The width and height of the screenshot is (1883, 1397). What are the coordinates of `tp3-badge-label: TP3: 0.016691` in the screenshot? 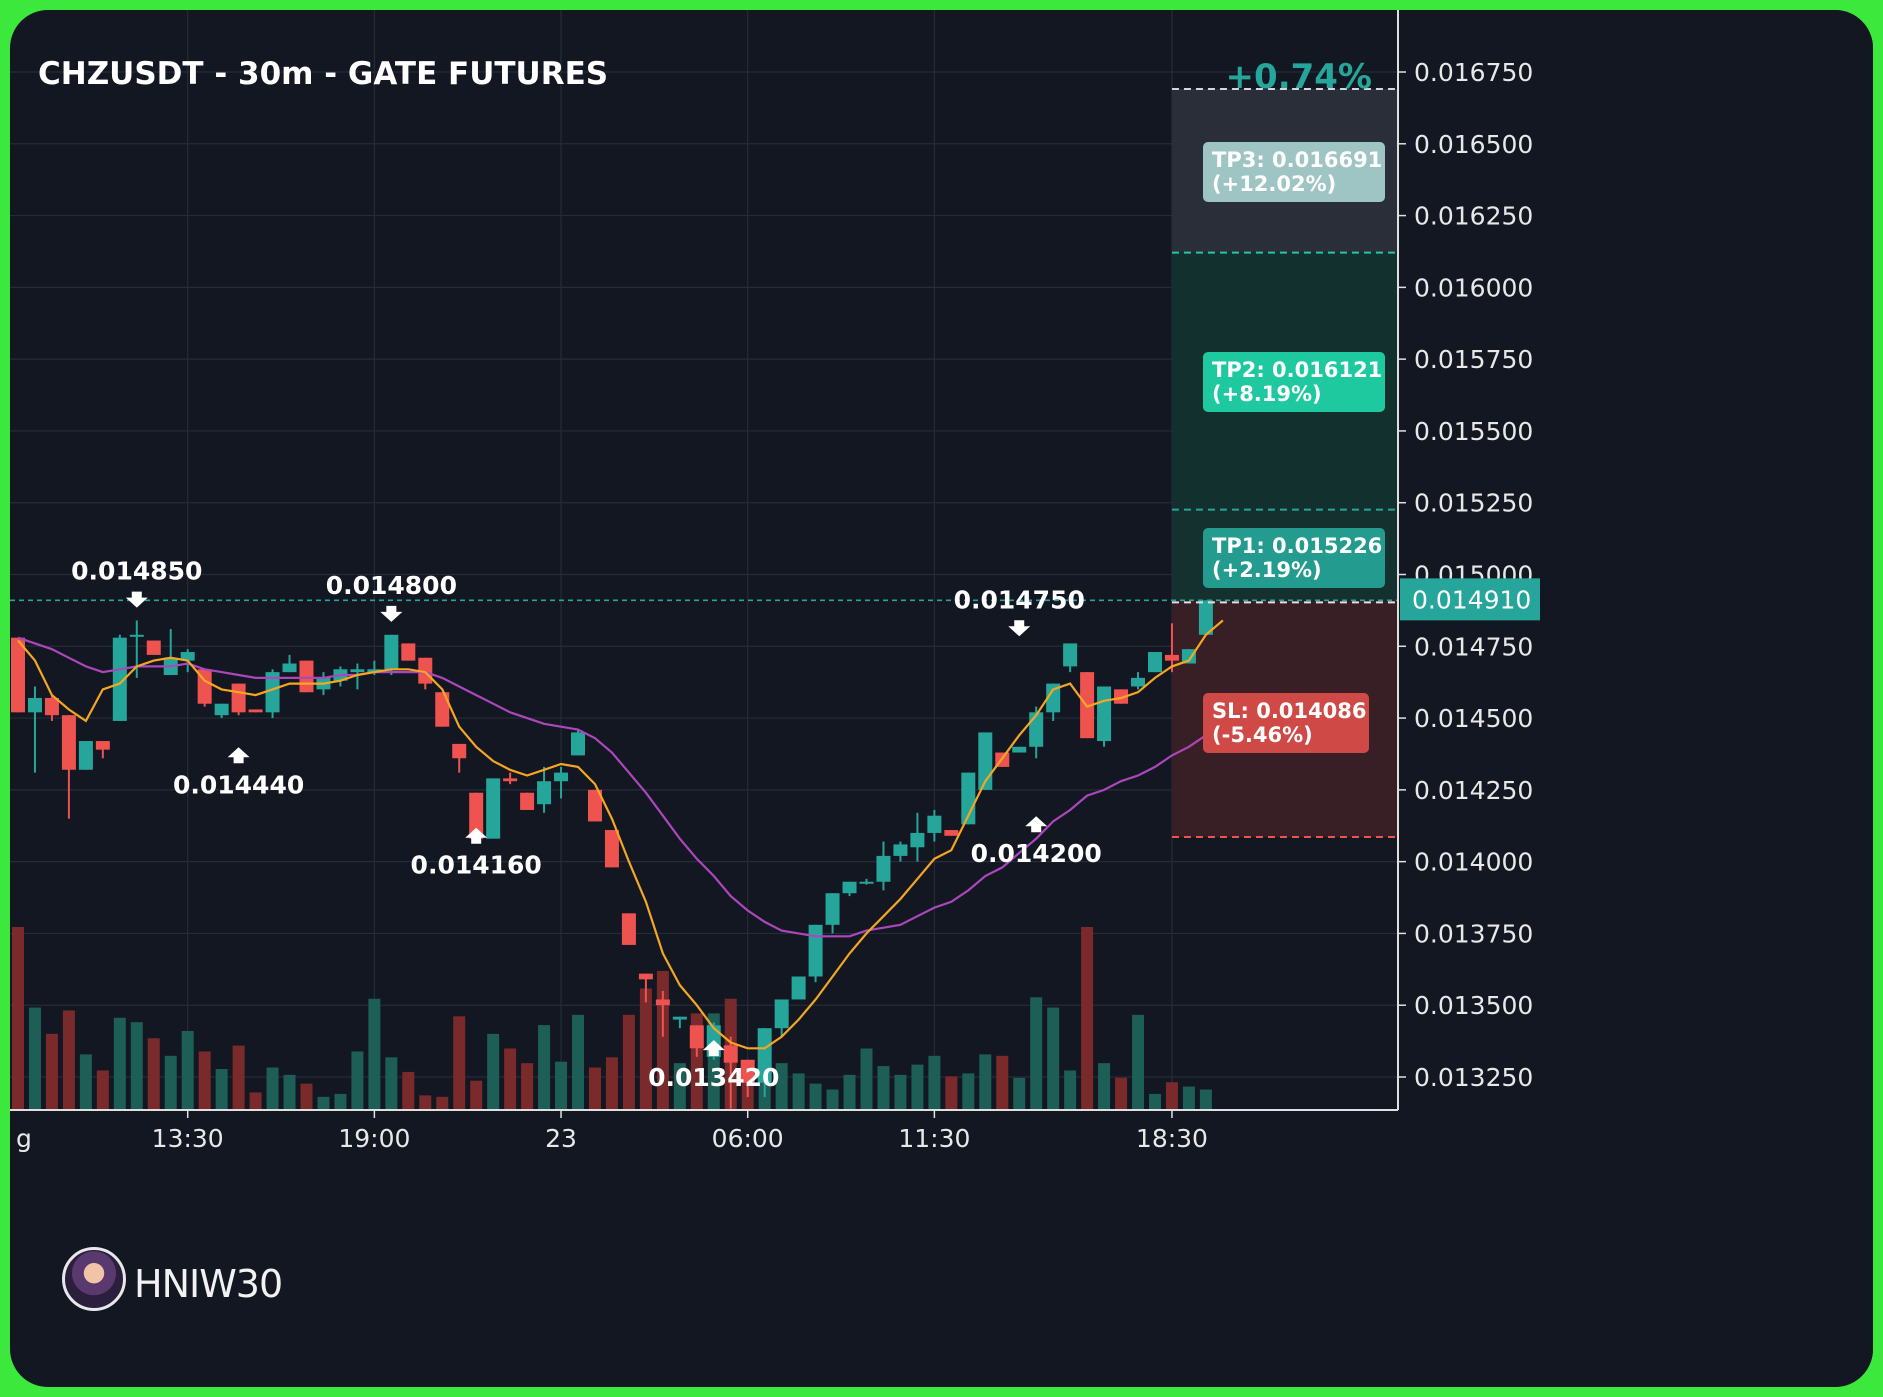 It's located at (1297, 160).